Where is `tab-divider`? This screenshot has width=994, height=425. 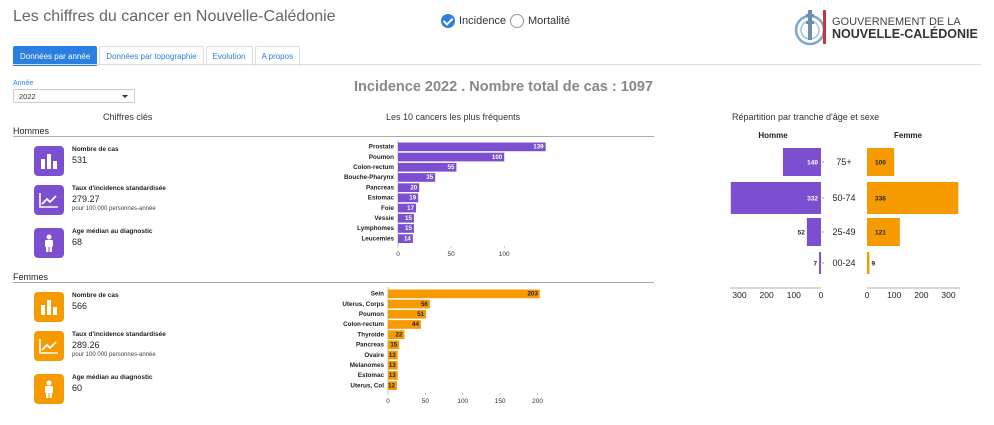 tab-divider is located at coordinates (497, 64).